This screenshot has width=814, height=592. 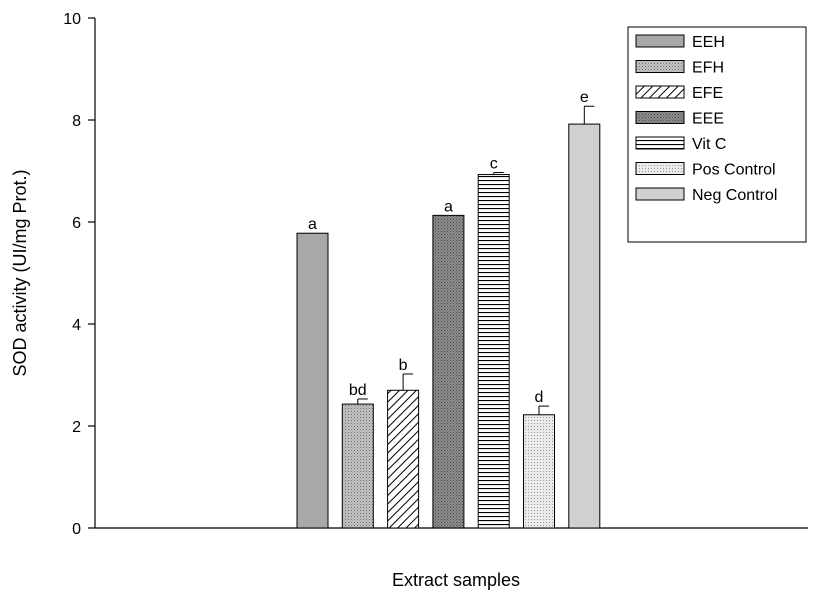 What do you see at coordinates (72, 19) in the screenshot?
I see `y-tick-label: 10` at bounding box center [72, 19].